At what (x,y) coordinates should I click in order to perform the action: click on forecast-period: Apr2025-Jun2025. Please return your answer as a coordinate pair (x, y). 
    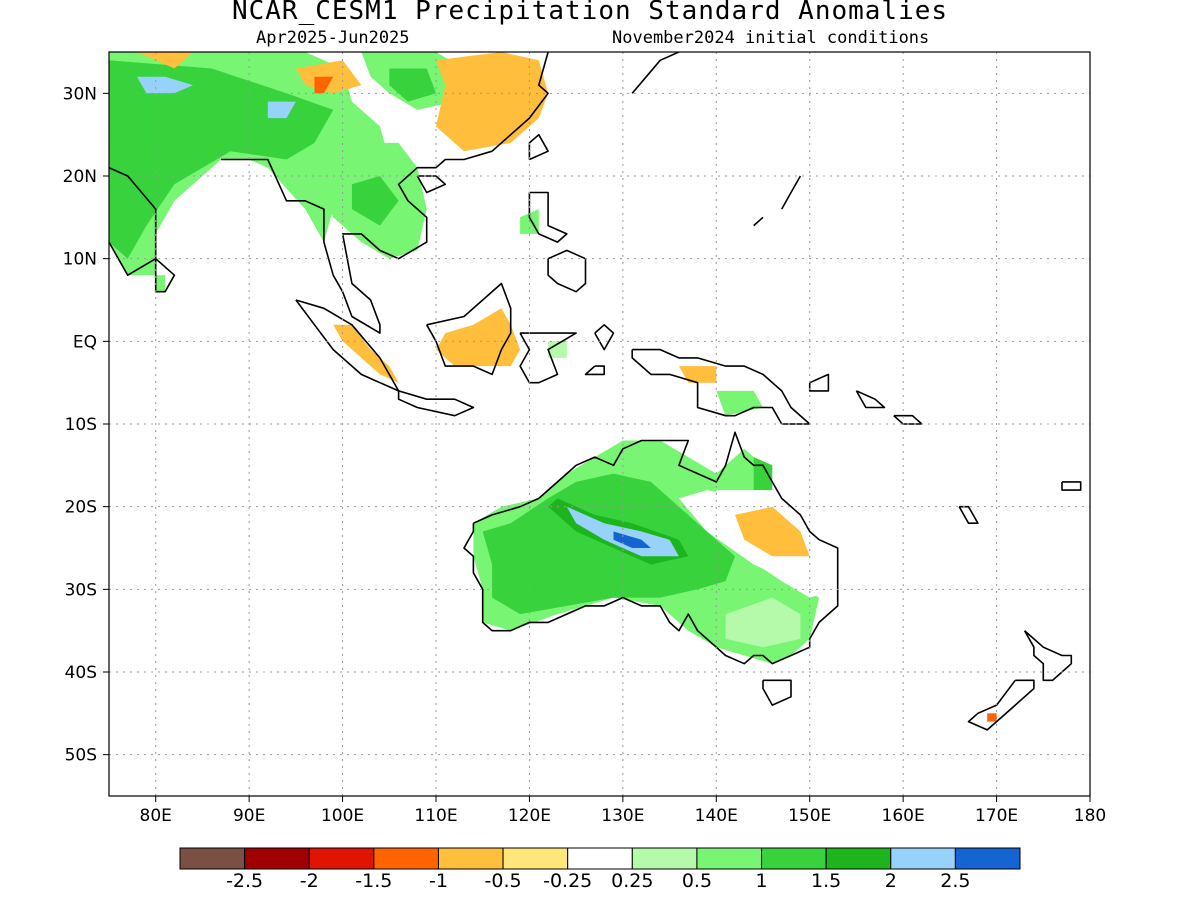
    Looking at the image, I should click on (333, 38).